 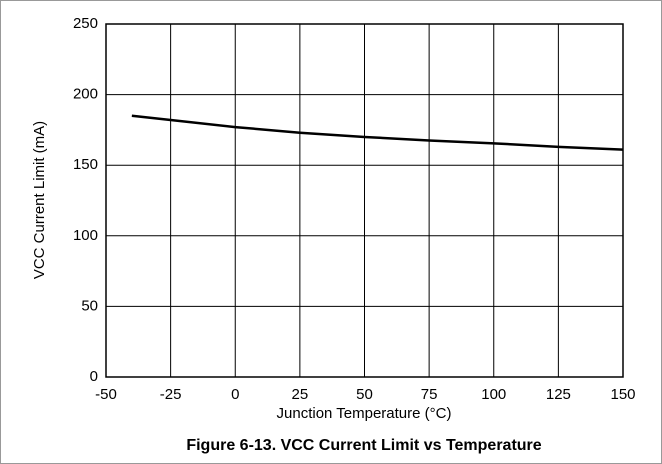 I want to click on x-tick-label: 75, so click(x=429, y=394).